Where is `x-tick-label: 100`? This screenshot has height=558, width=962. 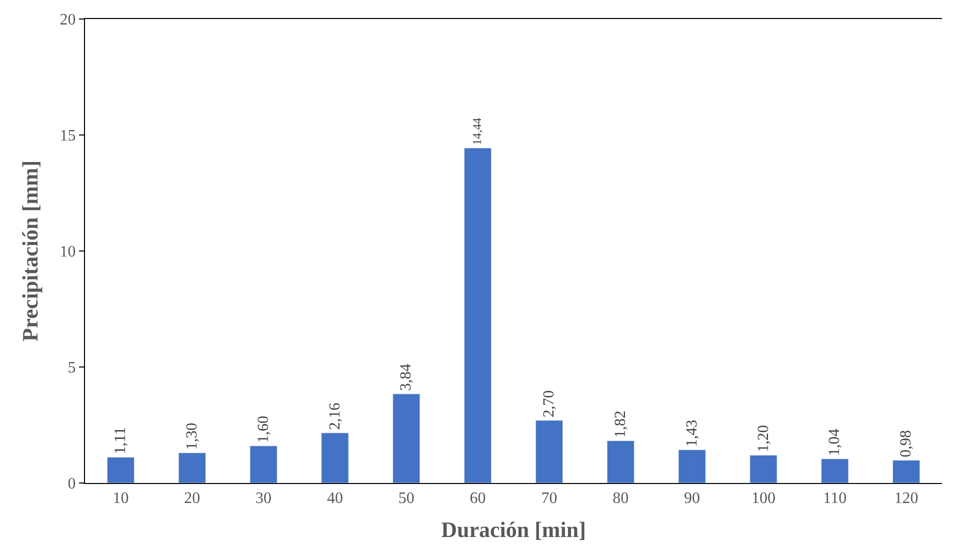 x-tick-label: 100 is located at coordinates (763, 499).